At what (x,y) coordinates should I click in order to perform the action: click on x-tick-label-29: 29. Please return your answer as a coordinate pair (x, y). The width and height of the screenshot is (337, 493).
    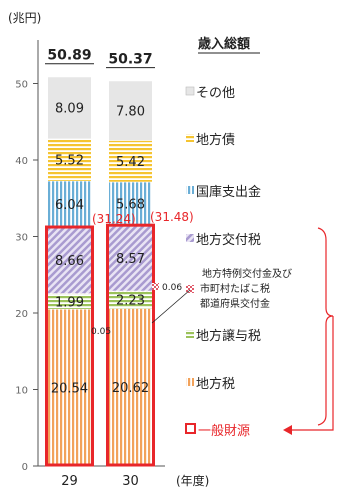
    Looking at the image, I should click on (69, 481).